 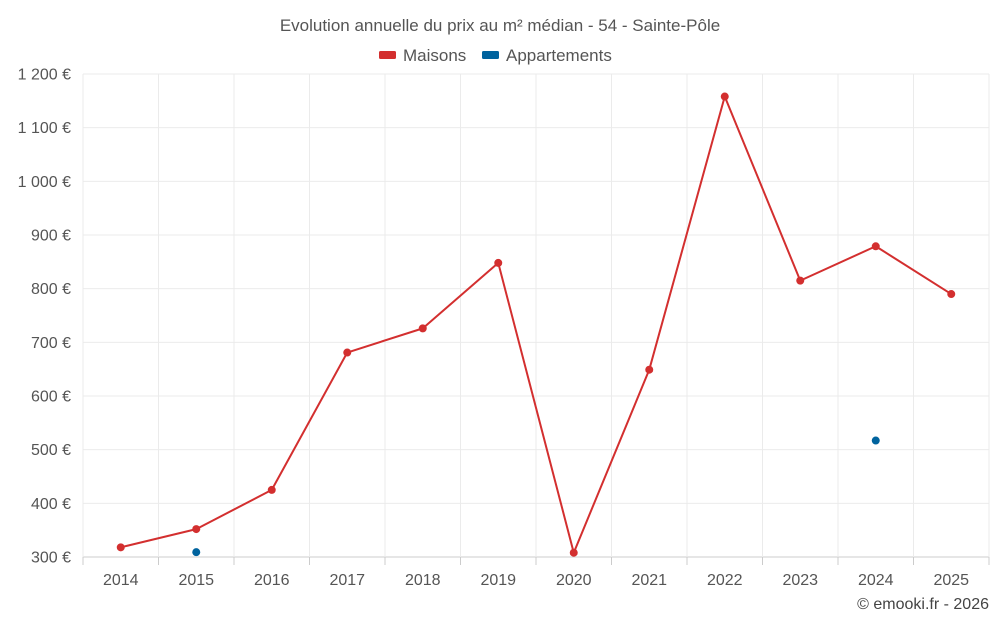 I want to click on y-tick-label: 1 200 €, so click(x=44, y=75).